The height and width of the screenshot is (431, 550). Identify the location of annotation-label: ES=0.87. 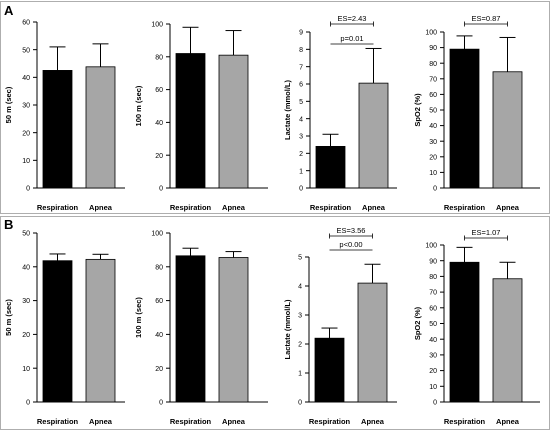
(486, 18).